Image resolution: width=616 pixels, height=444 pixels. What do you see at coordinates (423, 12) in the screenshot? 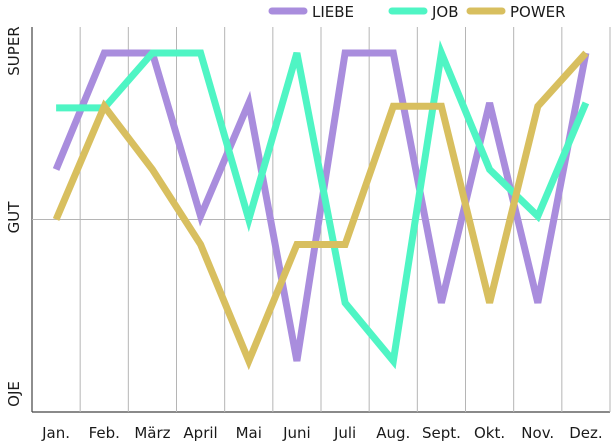
I see `legend-item: JOB` at bounding box center [423, 12].